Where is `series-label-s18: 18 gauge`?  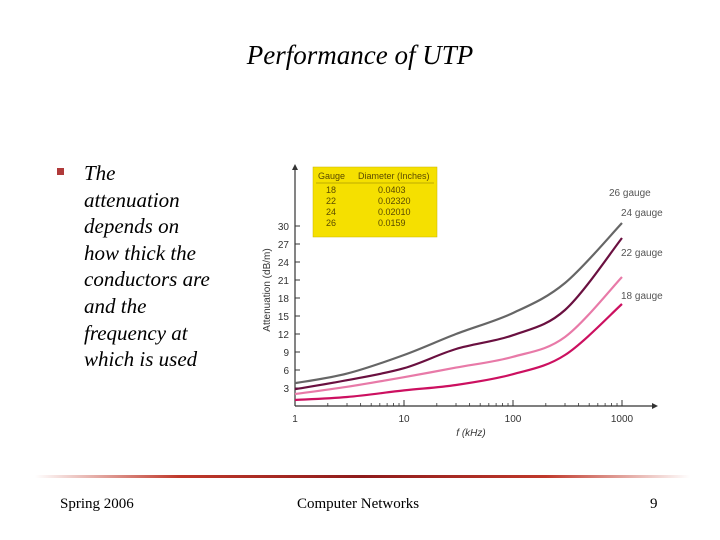
series-label-s18: 18 gauge is located at coordinates (642, 296).